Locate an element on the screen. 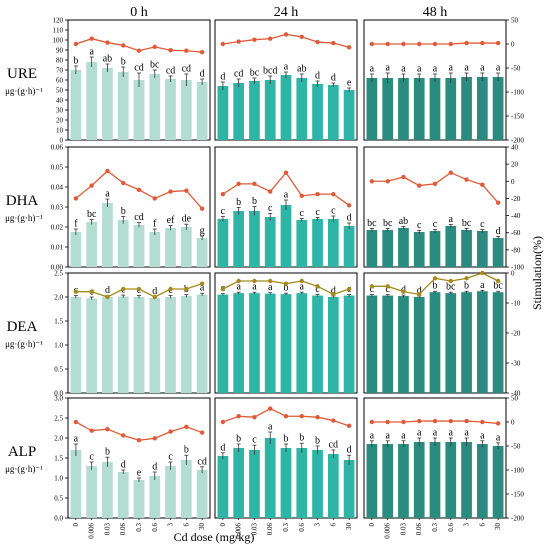 This screenshot has width=550, height=546. x-tick-label: 3 is located at coordinates (171, 525).